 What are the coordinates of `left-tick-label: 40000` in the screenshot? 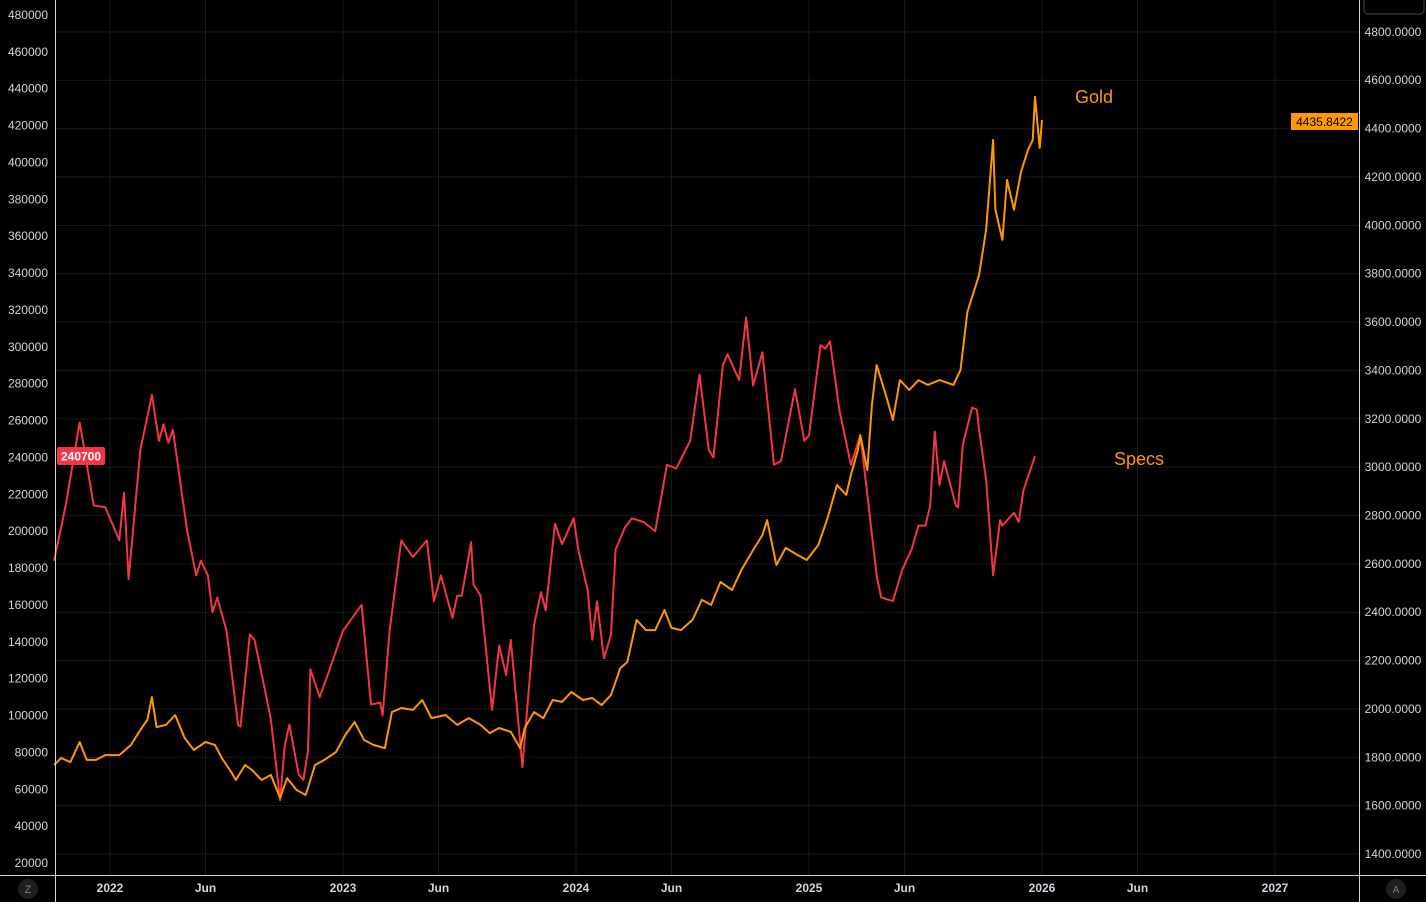 It's located at (32, 826).